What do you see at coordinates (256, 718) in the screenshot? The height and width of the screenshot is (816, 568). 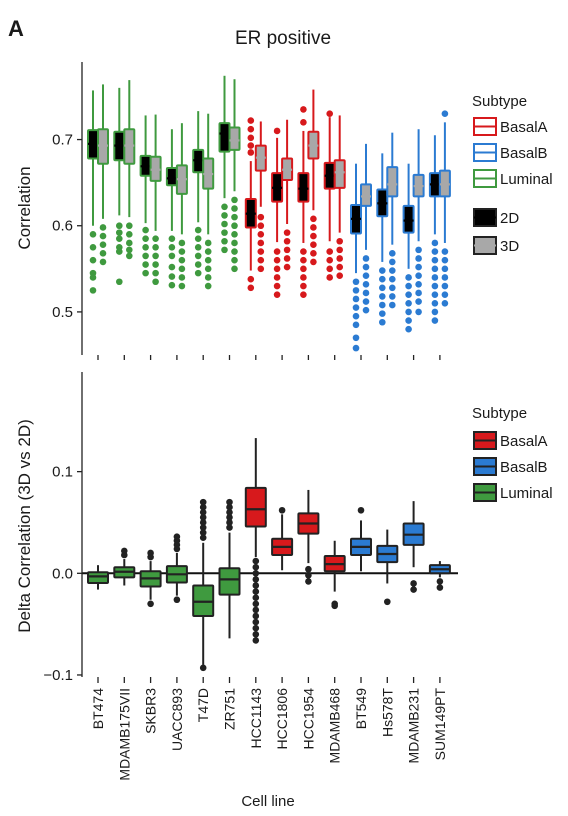 I see `x-tick-label: HCC1143` at bounding box center [256, 718].